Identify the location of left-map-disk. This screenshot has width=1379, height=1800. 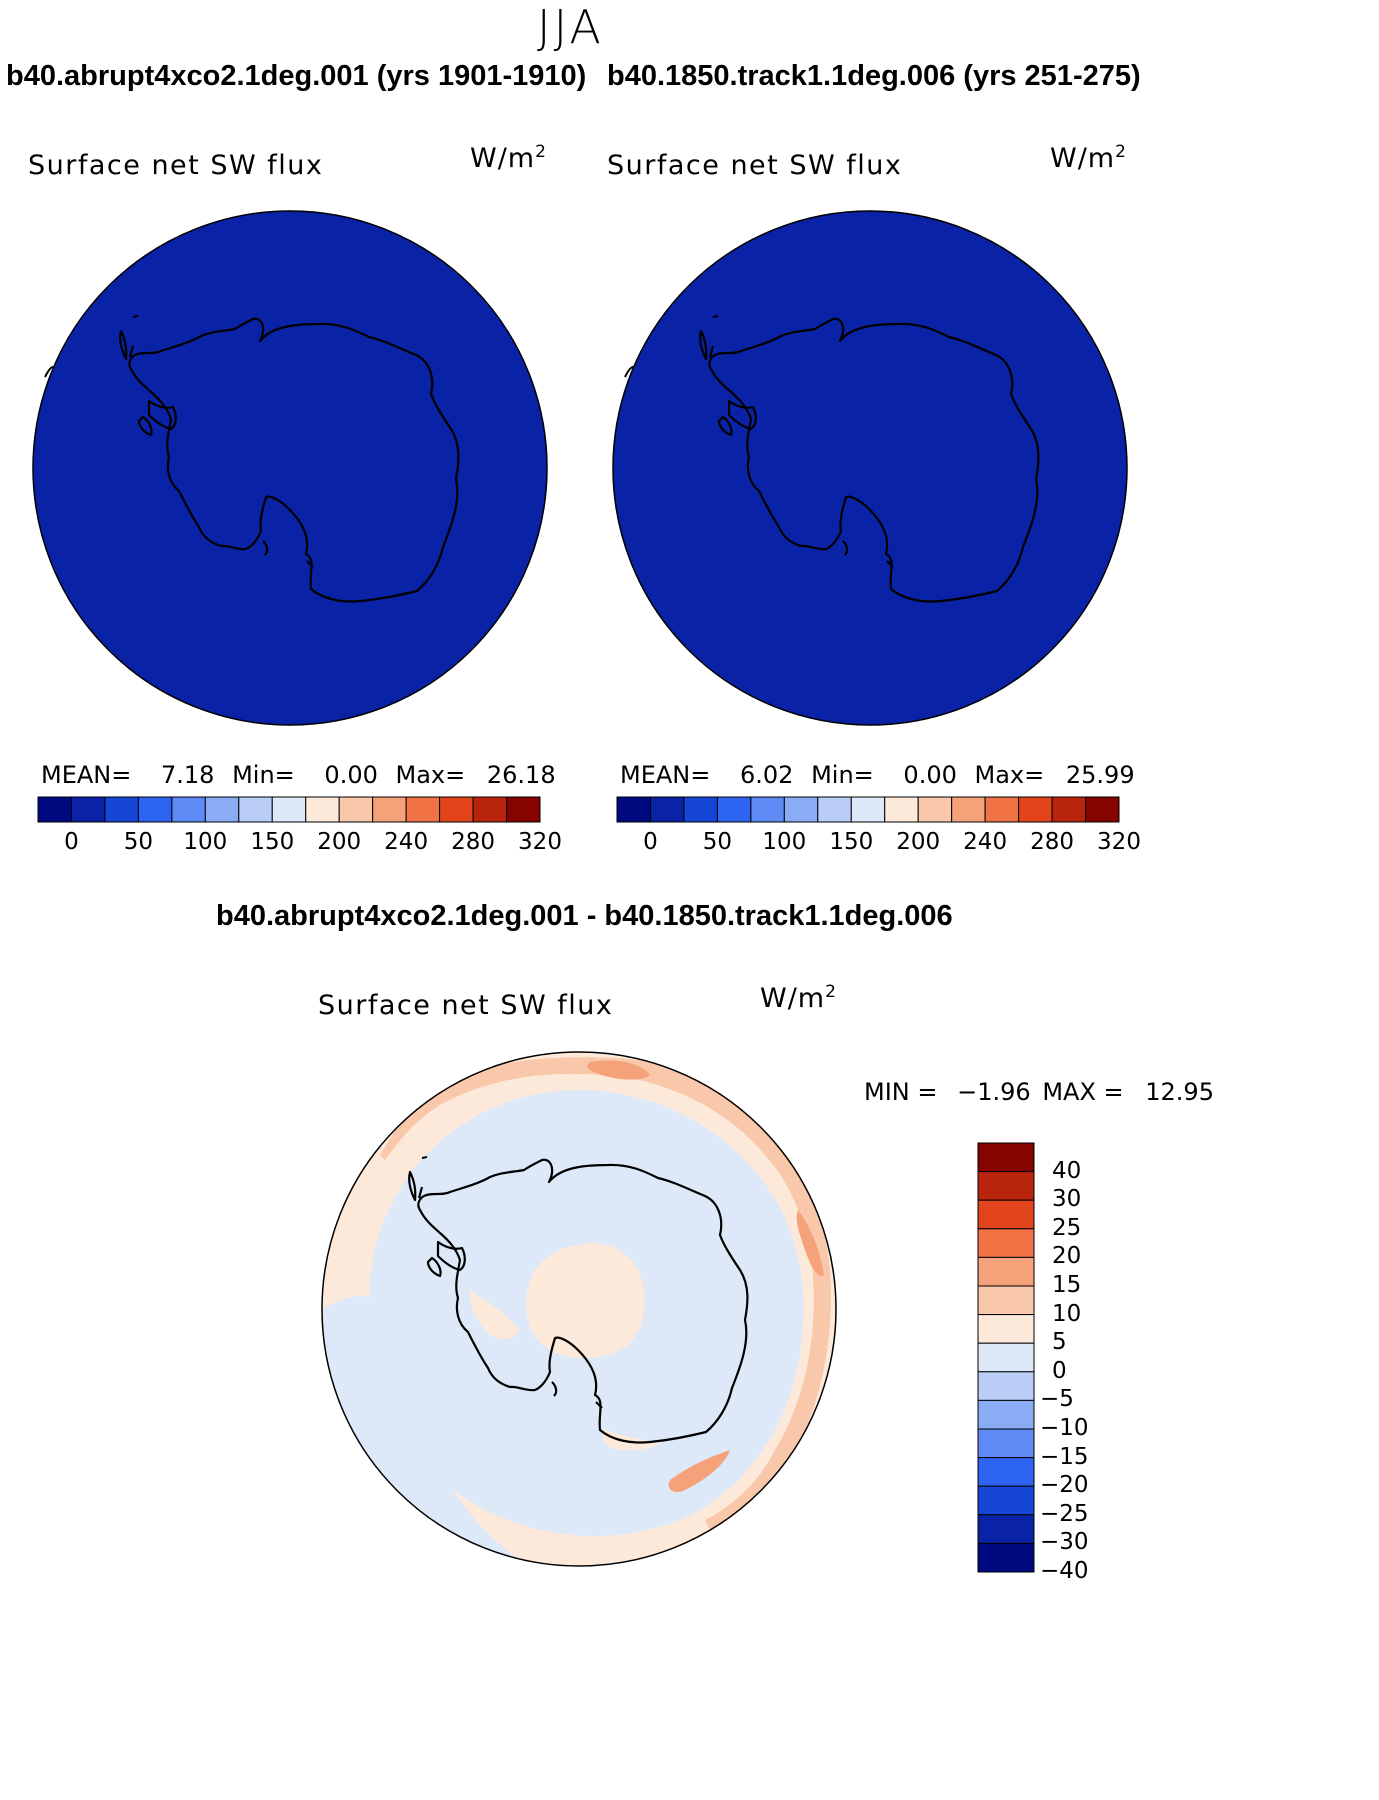
(290, 468).